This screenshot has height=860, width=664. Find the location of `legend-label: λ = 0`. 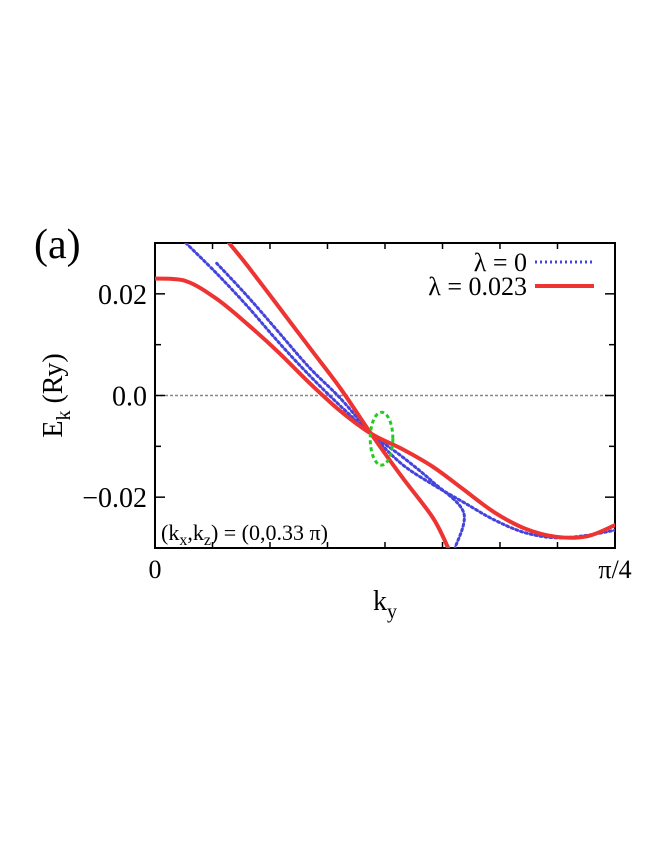

legend-label: λ = 0 is located at coordinates (500, 262).